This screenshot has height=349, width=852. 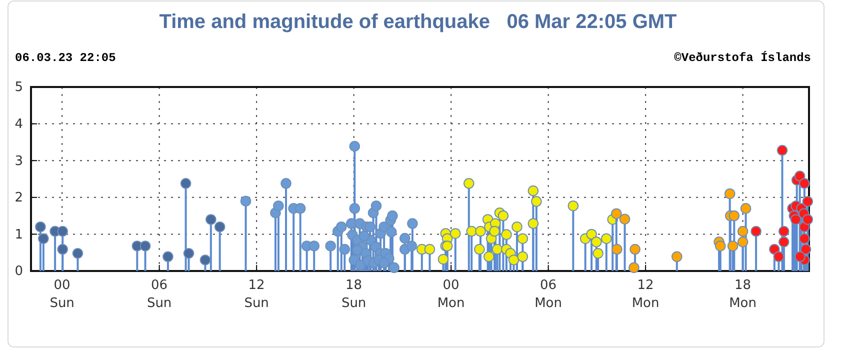 I want to click on y-tick-label: 5, so click(x=18, y=88).